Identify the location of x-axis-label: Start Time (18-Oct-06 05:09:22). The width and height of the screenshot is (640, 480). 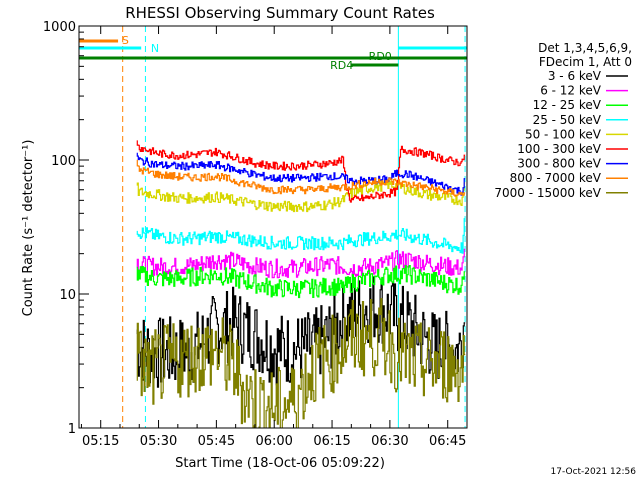
(280, 463).